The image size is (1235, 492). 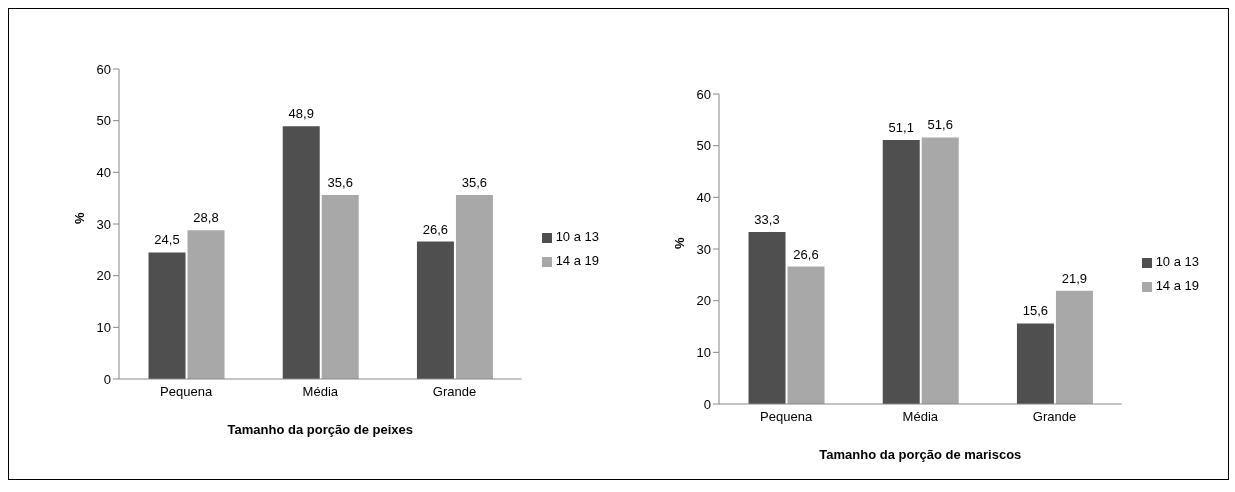 What do you see at coordinates (767, 219) in the screenshot?
I see `data-label: 33,3` at bounding box center [767, 219].